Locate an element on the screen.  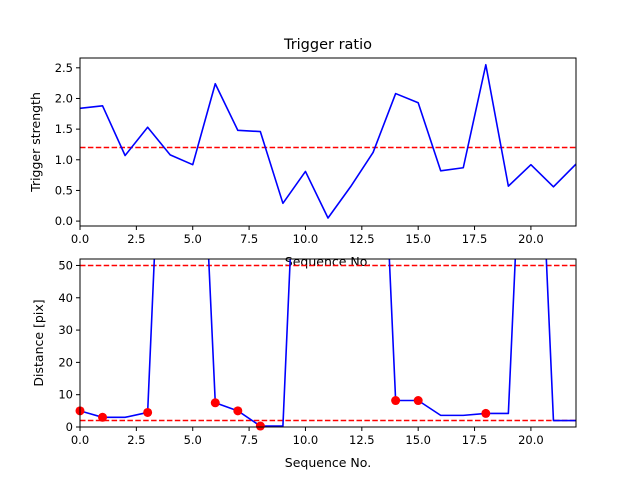
chart-title: Trigger ratio is located at coordinates (327, 45).